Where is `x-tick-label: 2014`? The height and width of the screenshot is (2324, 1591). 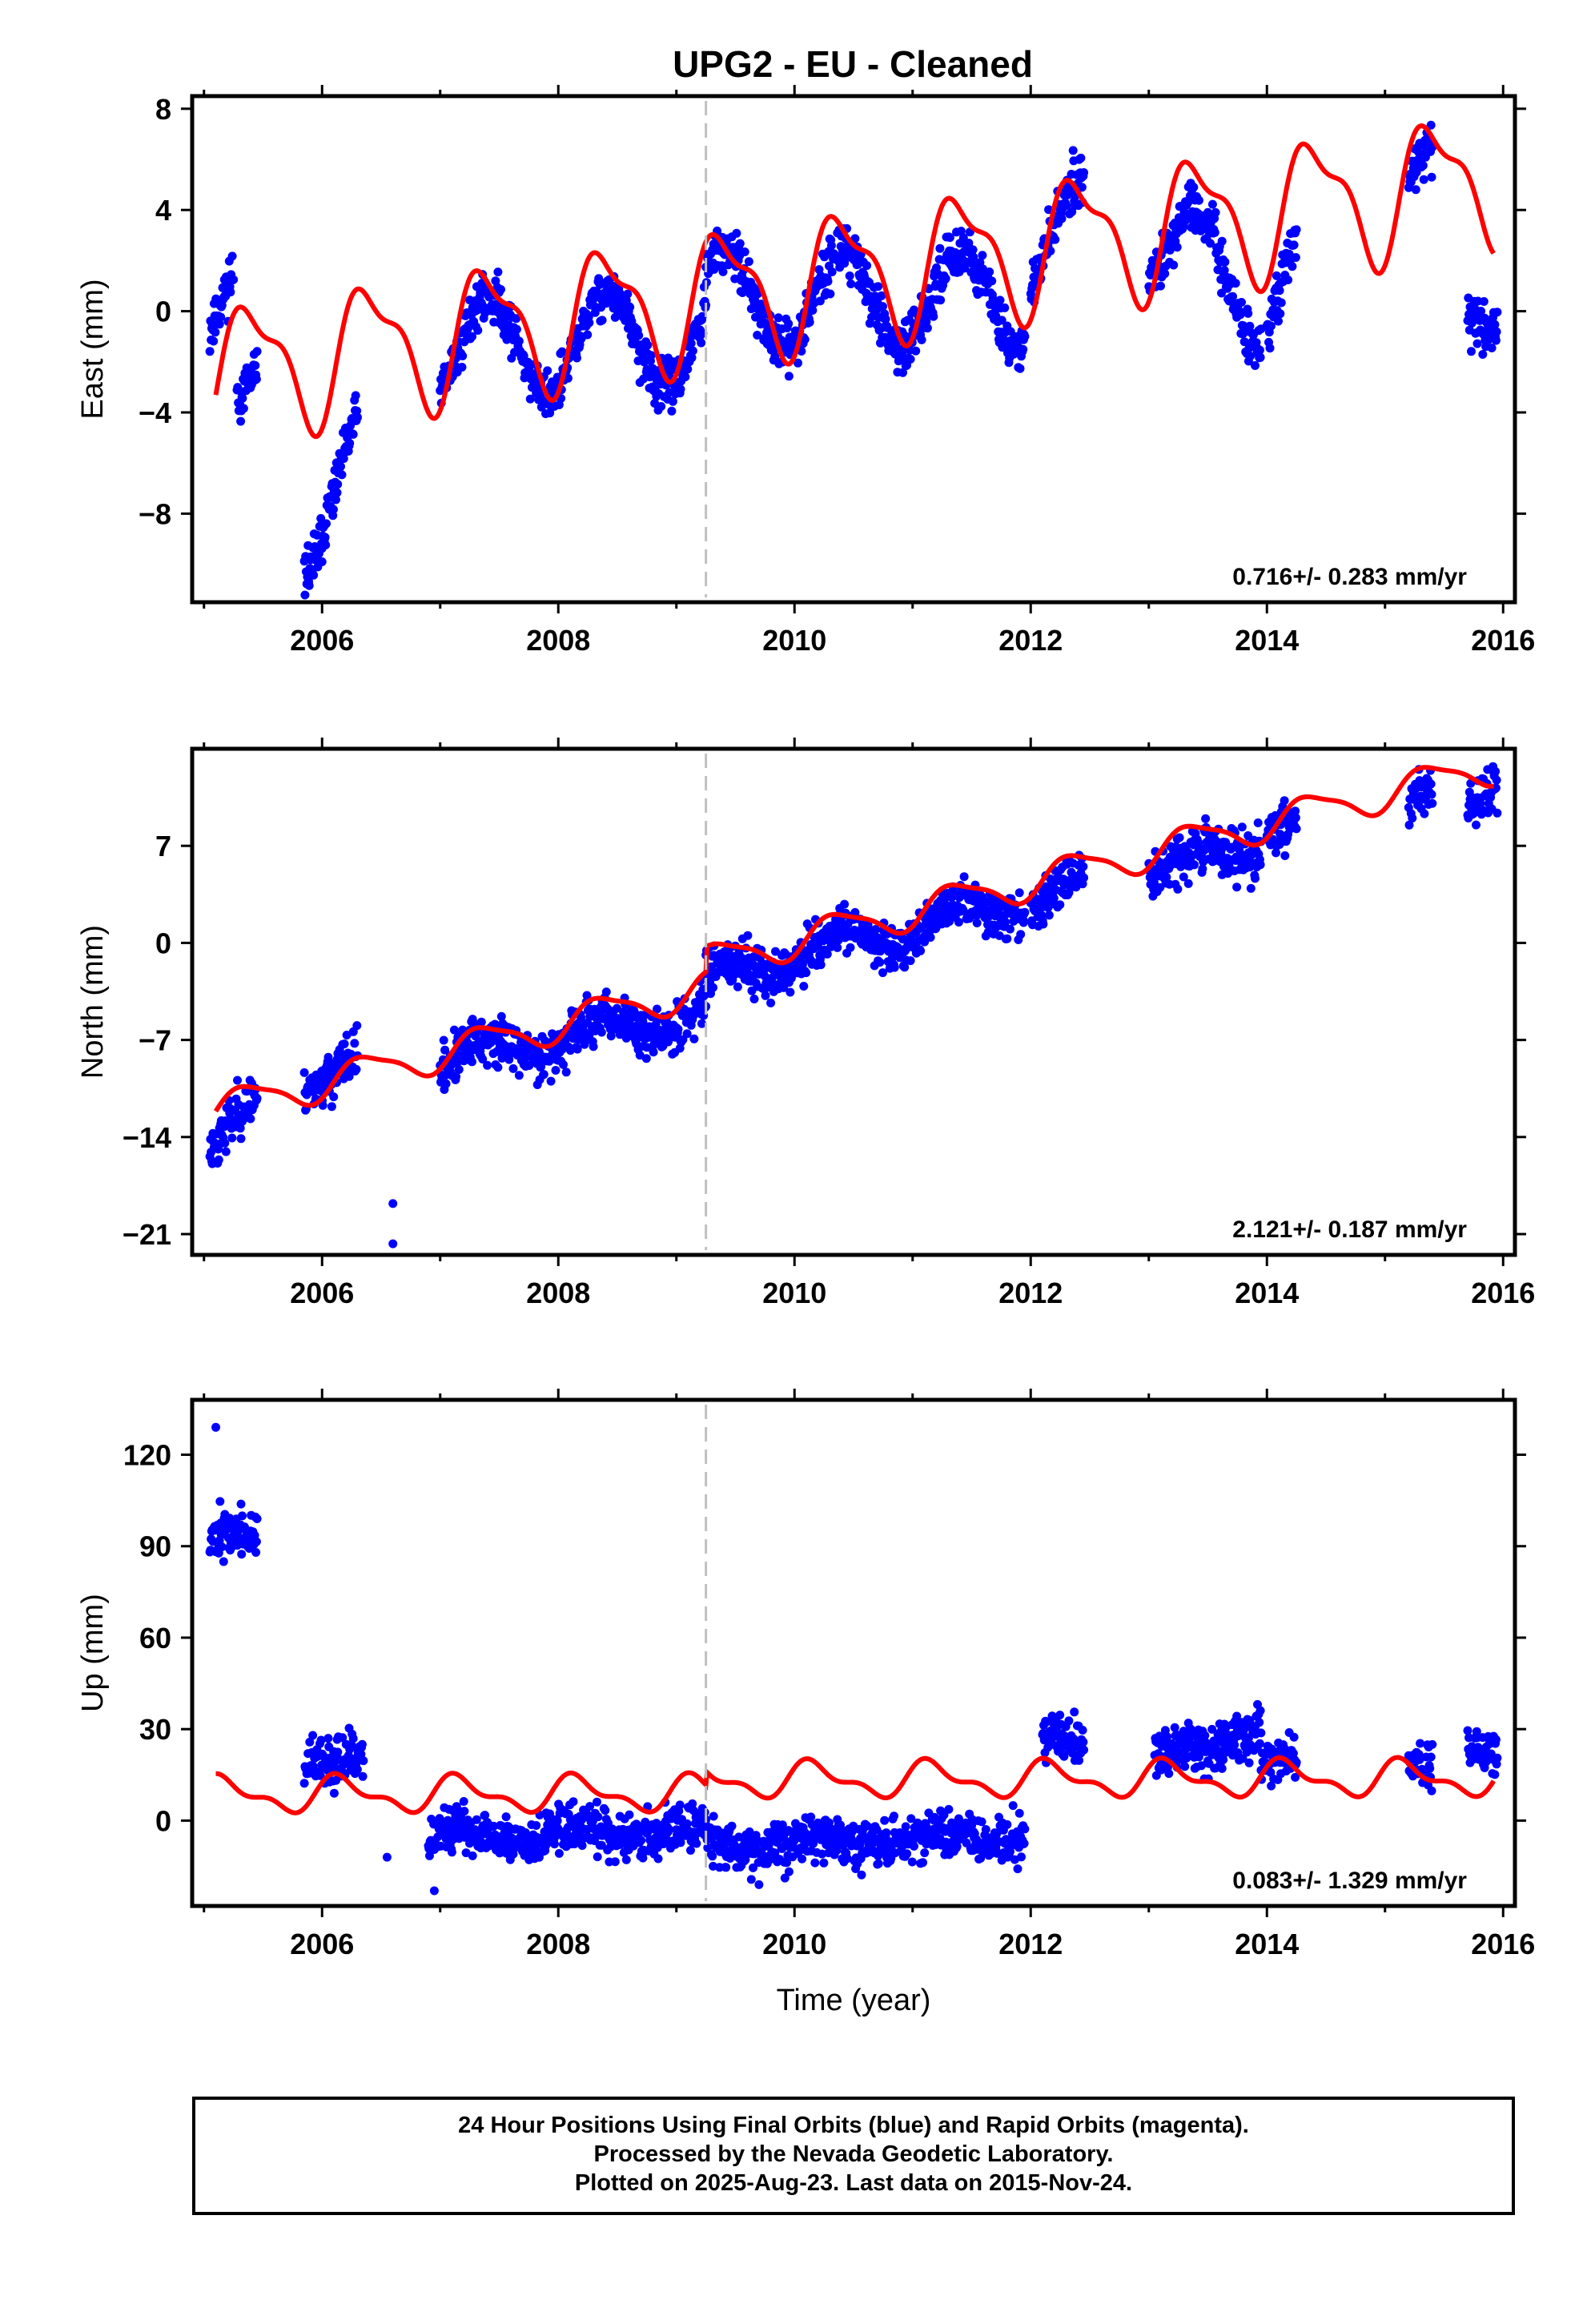
x-tick-label: 2014 is located at coordinates (1267, 640).